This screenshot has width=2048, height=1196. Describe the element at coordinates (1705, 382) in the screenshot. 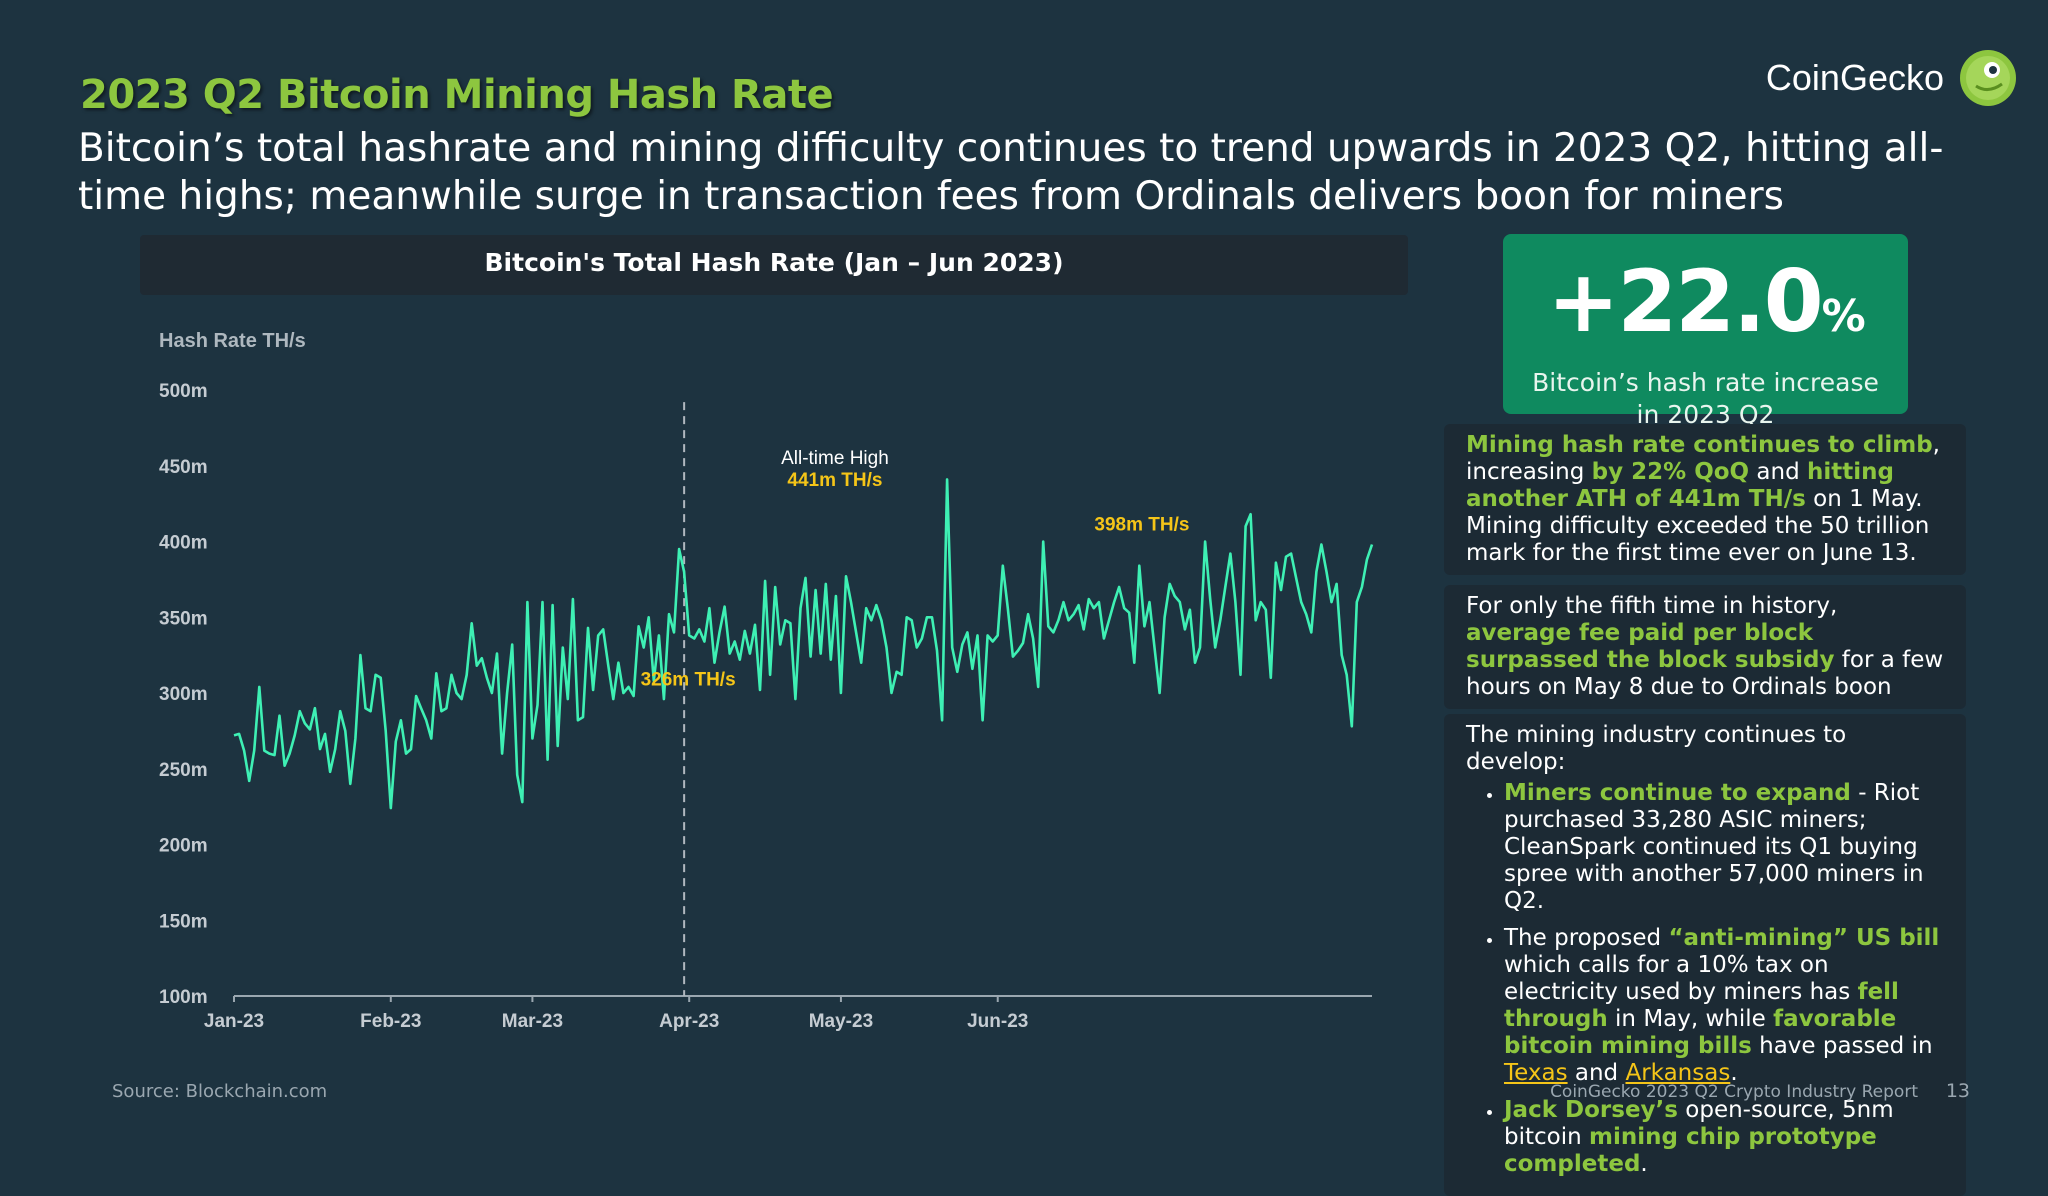

I see `stat-label-1: Bitcoin’s hash rate increase` at that location.